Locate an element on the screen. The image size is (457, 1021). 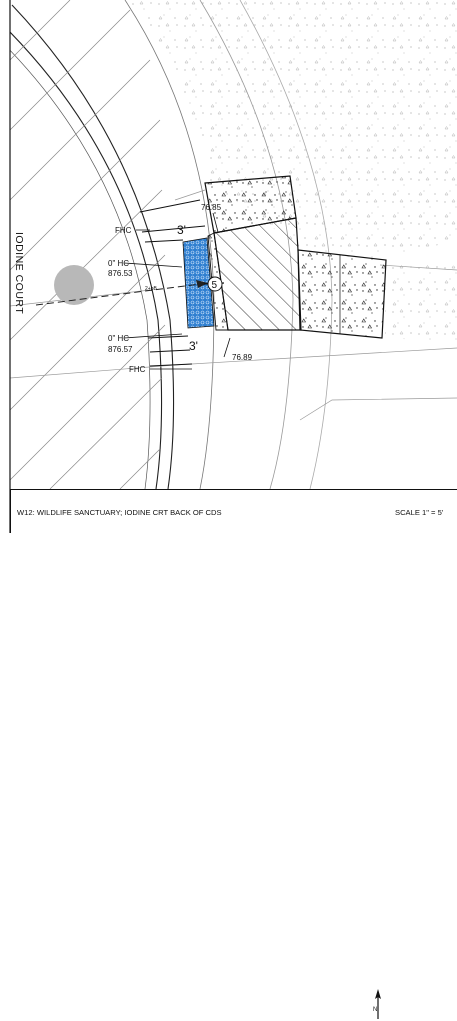
hc-bottom-label: 0" HC is located at coordinates (118, 338).